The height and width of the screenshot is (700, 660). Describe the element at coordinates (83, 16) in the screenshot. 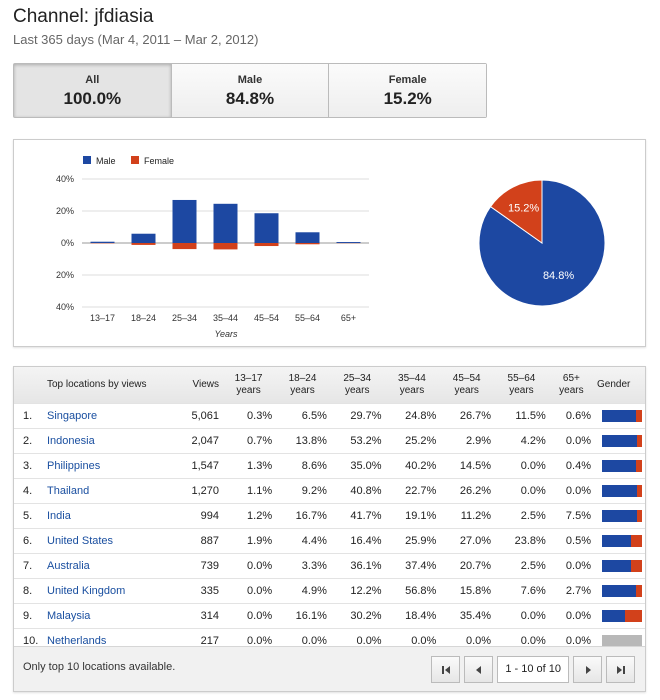

I see `page-title: Channel: jfdiasia` at that location.